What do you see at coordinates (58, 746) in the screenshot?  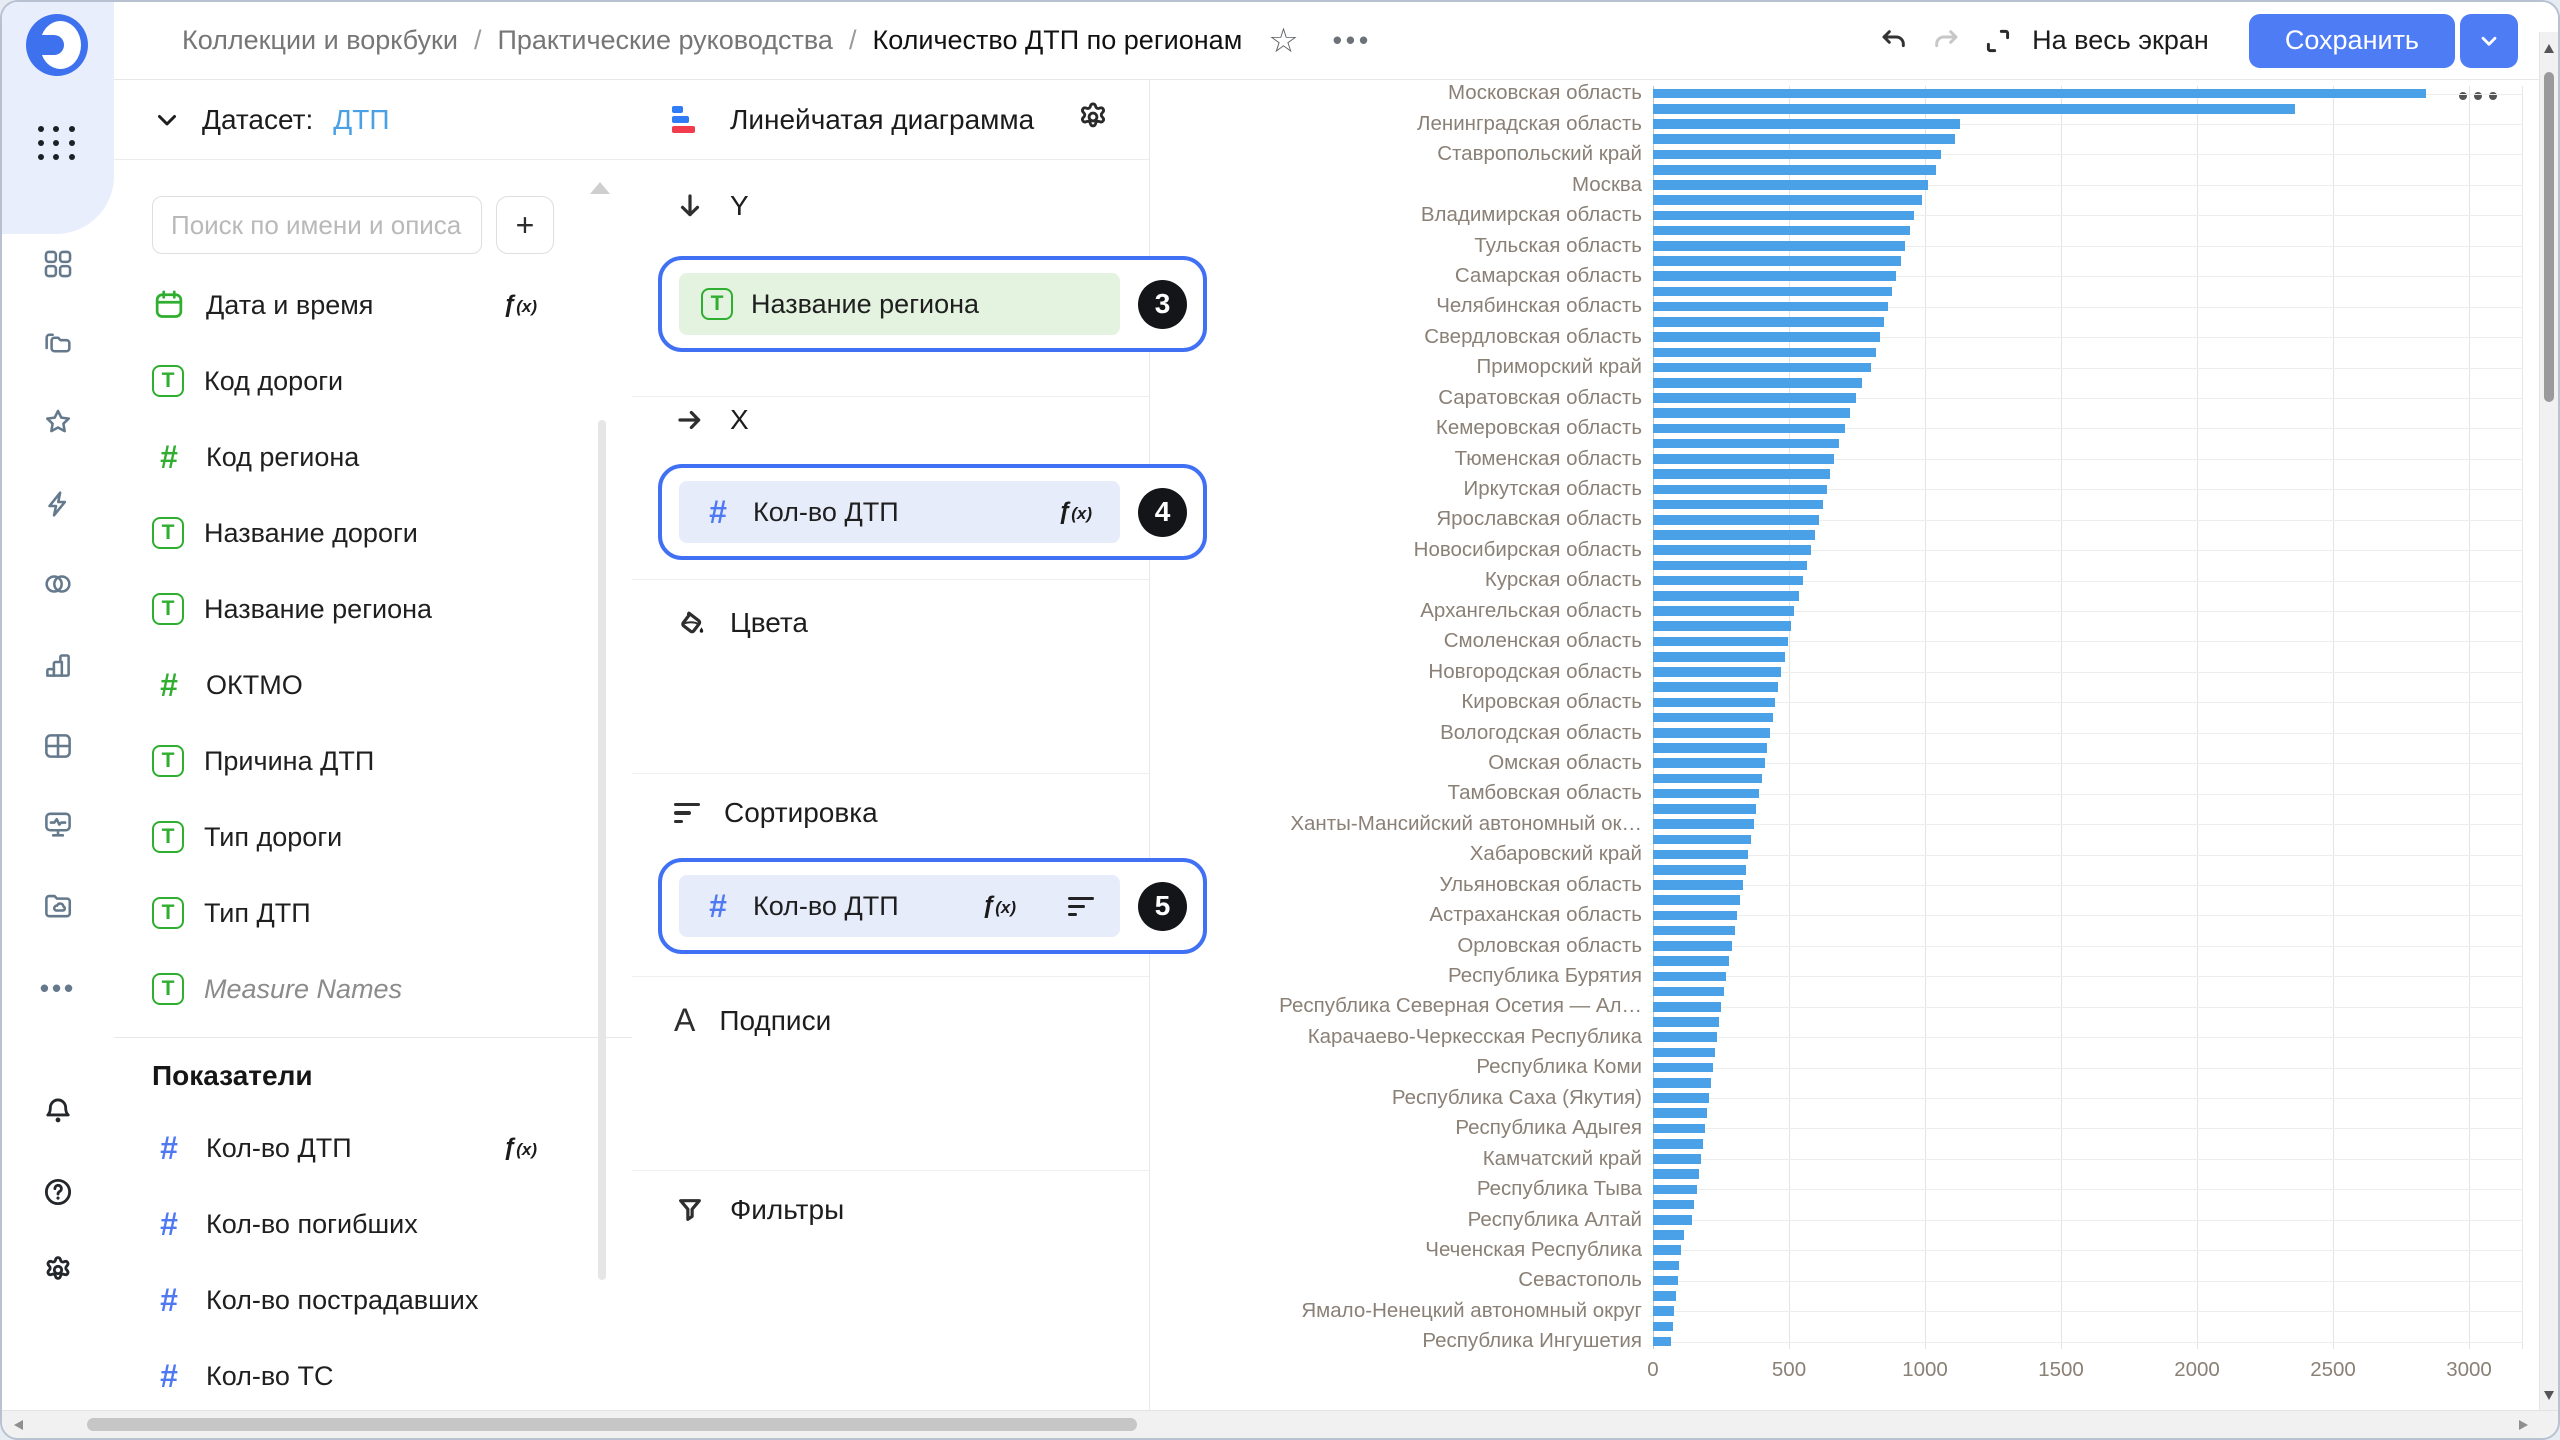 I see `tables-icon` at bounding box center [58, 746].